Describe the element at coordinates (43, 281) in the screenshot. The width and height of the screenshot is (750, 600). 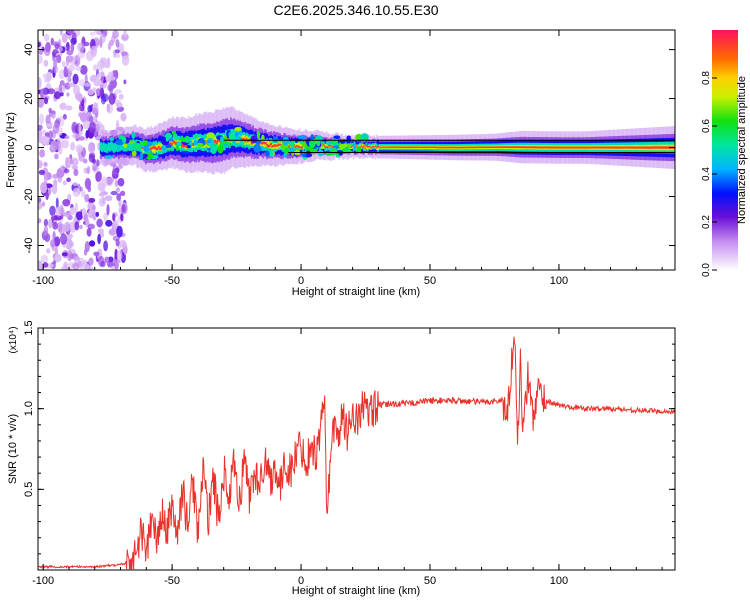
I see `x-tick-label: -100` at that location.